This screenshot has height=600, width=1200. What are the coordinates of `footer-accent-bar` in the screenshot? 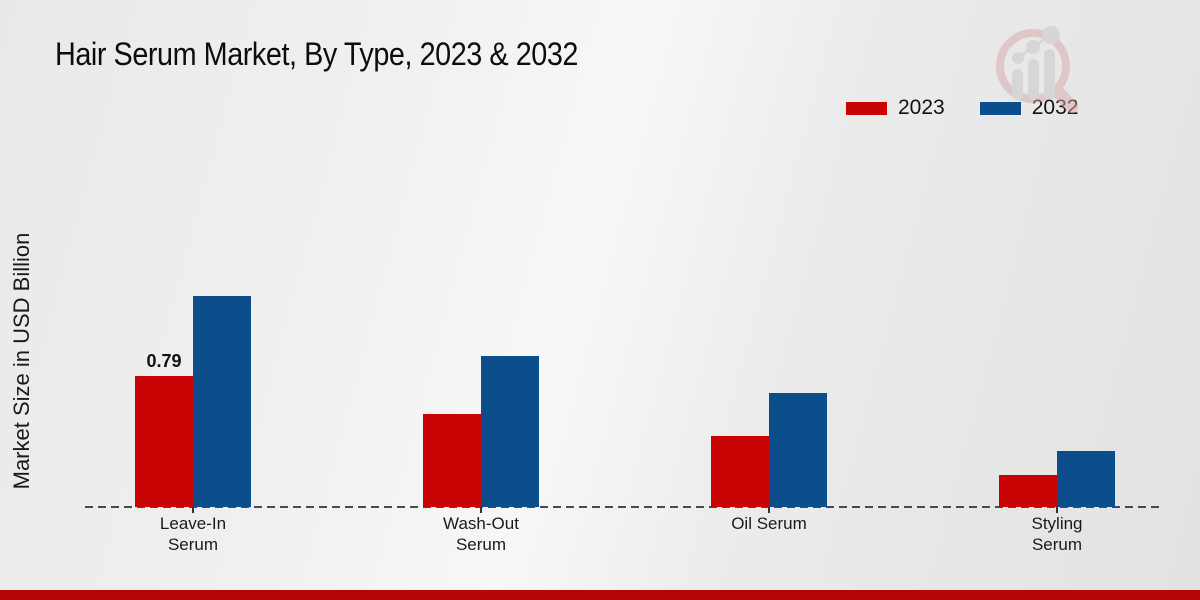 It's located at (600, 595).